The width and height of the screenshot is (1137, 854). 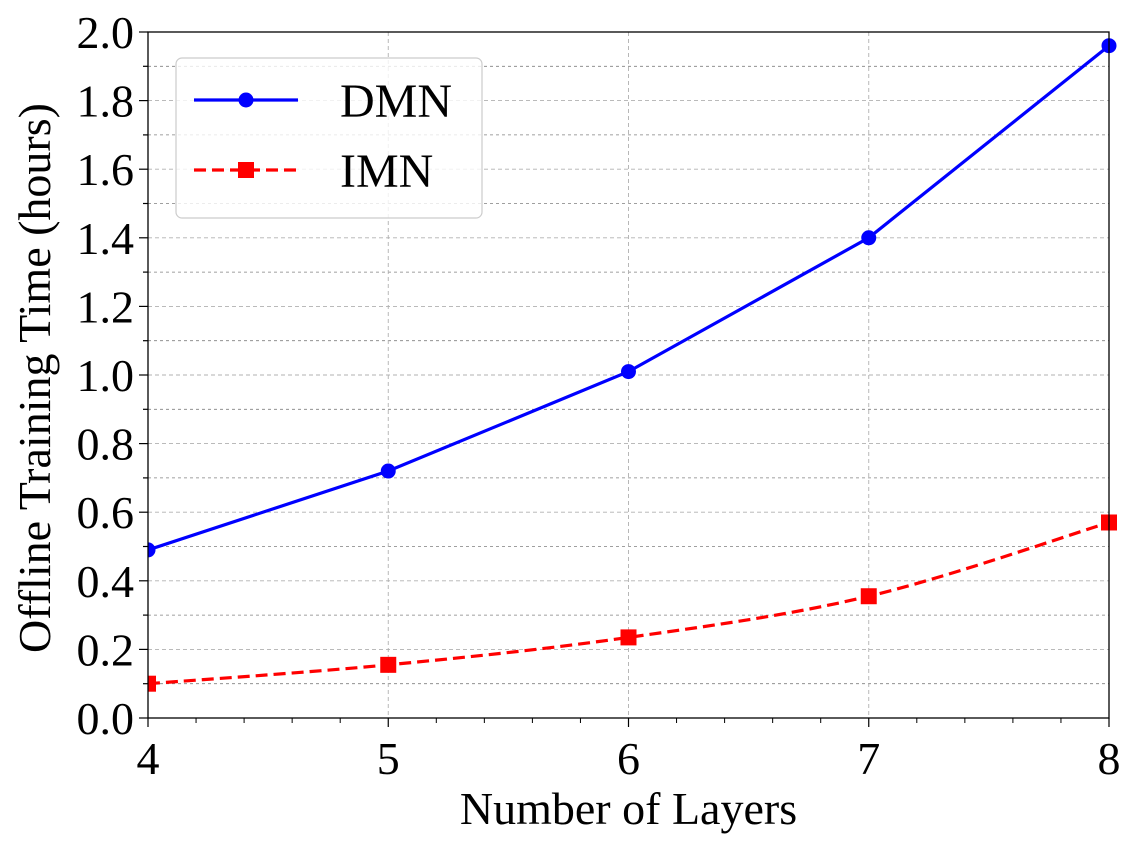 I want to click on x-tick-label: 4, so click(x=148, y=758).